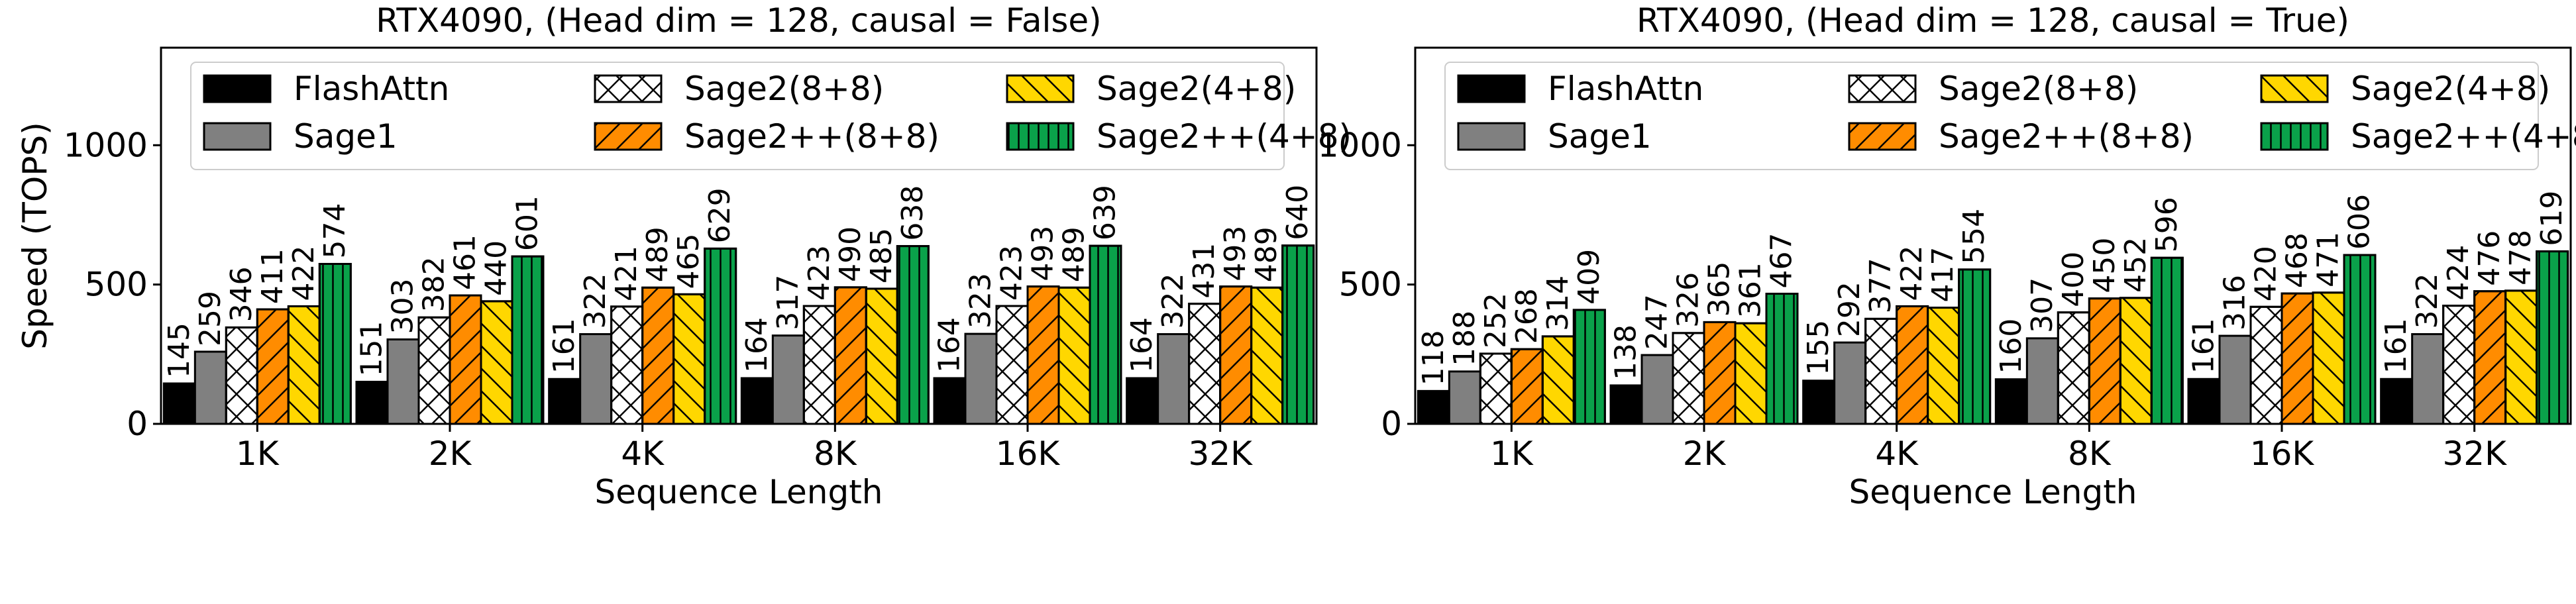 This screenshot has width=2576, height=604. Describe the element at coordinates (2552, 218) in the screenshot. I see `bar-value-label: 619` at that location.